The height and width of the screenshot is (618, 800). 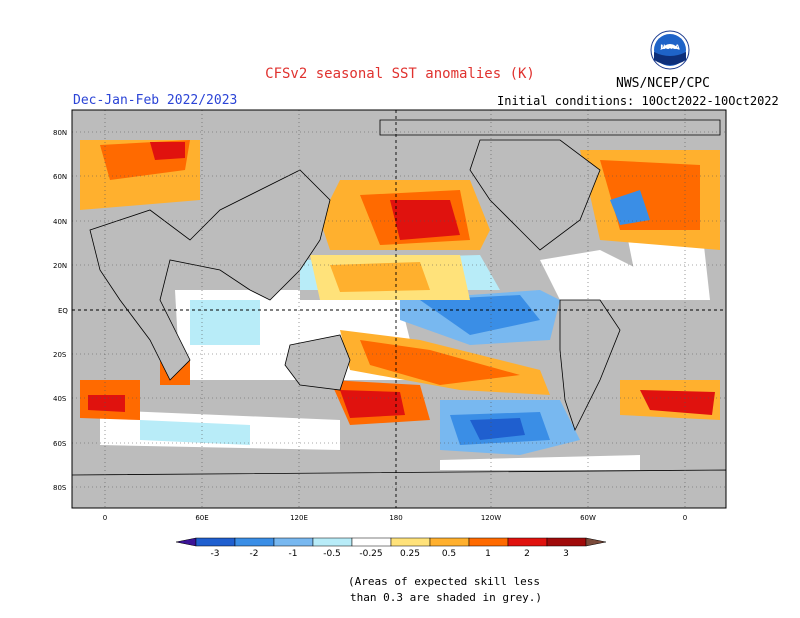 What do you see at coordinates (590, 365) in the screenshot?
I see `south-america-landmass` at bounding box center [590, 365].